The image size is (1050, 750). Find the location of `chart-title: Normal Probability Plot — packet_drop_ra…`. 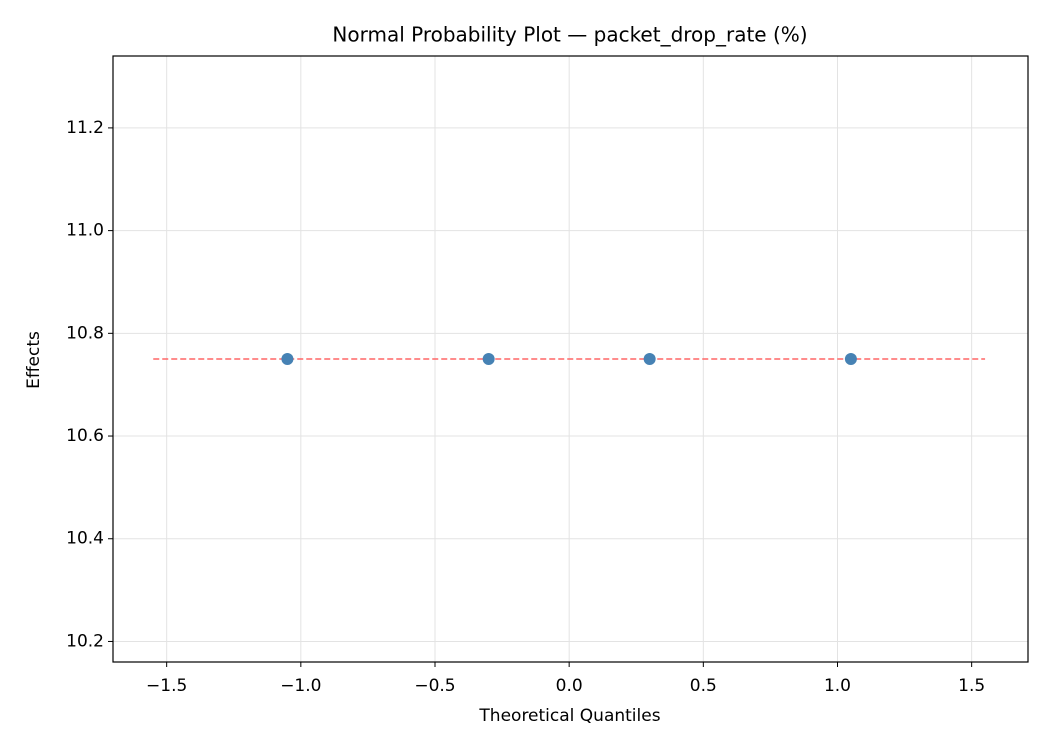

chart-title: Normal Probability Plot — packet_drop_ra… is located at coordinates (569, 35).